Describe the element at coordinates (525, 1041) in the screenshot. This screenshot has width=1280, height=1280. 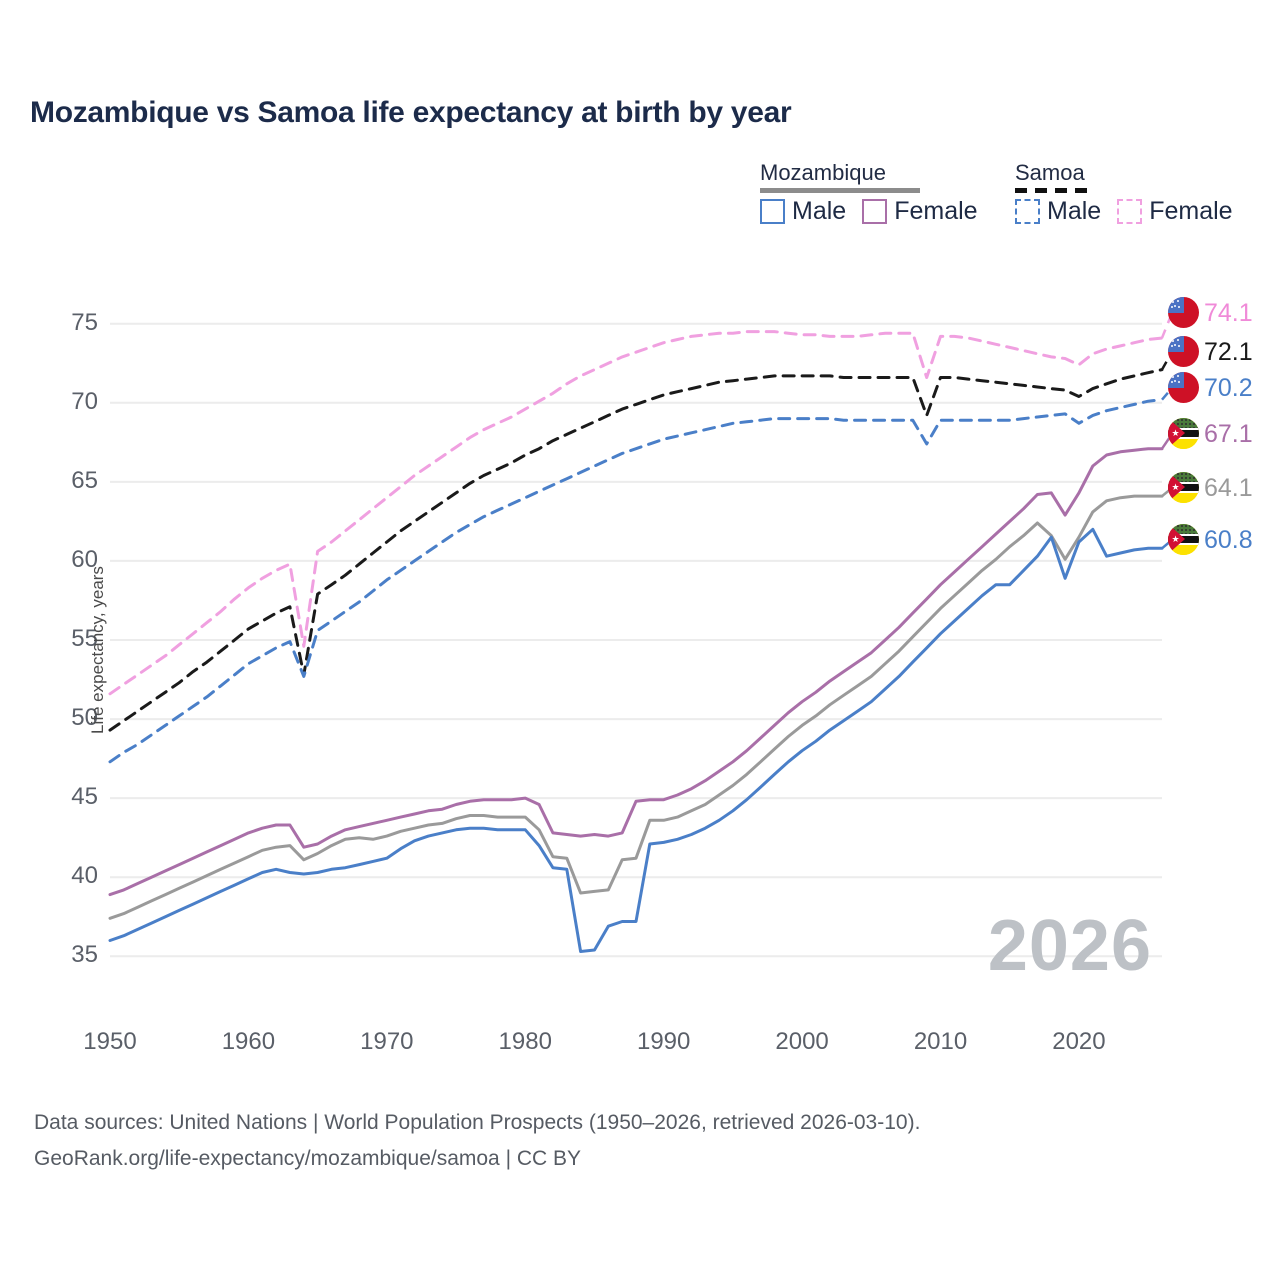
I see `x-tick-label: 1980` at that location.